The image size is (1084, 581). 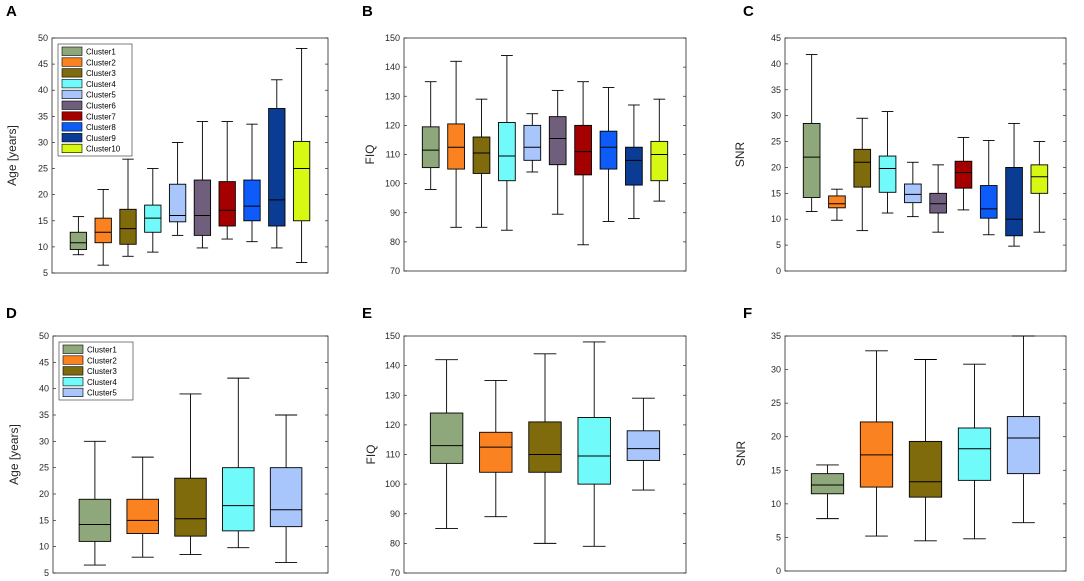 What do you see at coordinates (524, 139) in the screenshot?
I see `panel-b: B 70 80 90 100 110 120 130 140 150 FIQ` at bounding box center [524, 139].